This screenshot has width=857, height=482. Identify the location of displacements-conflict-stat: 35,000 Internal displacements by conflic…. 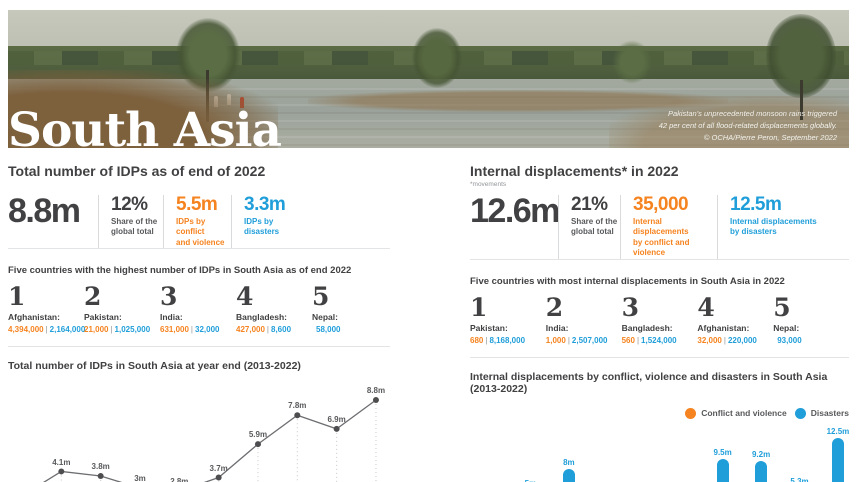
(668, 227).